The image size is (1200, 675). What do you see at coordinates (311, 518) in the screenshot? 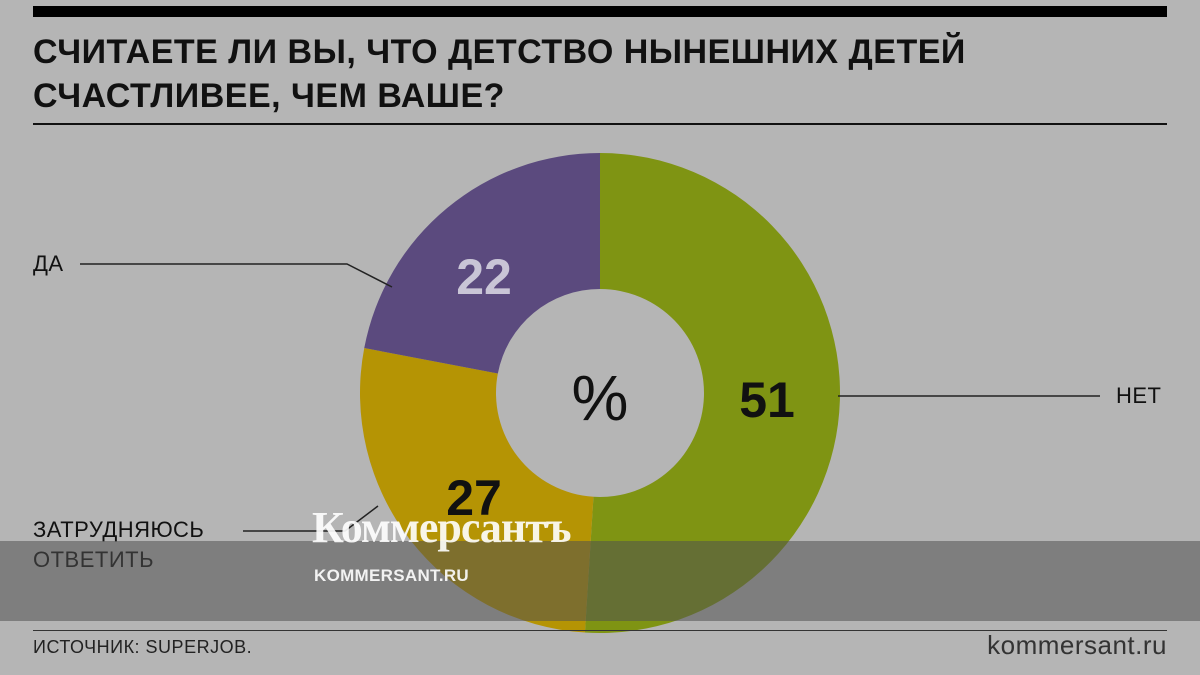
I see `leader-line-zatrud` at bounding box center [311, 518].